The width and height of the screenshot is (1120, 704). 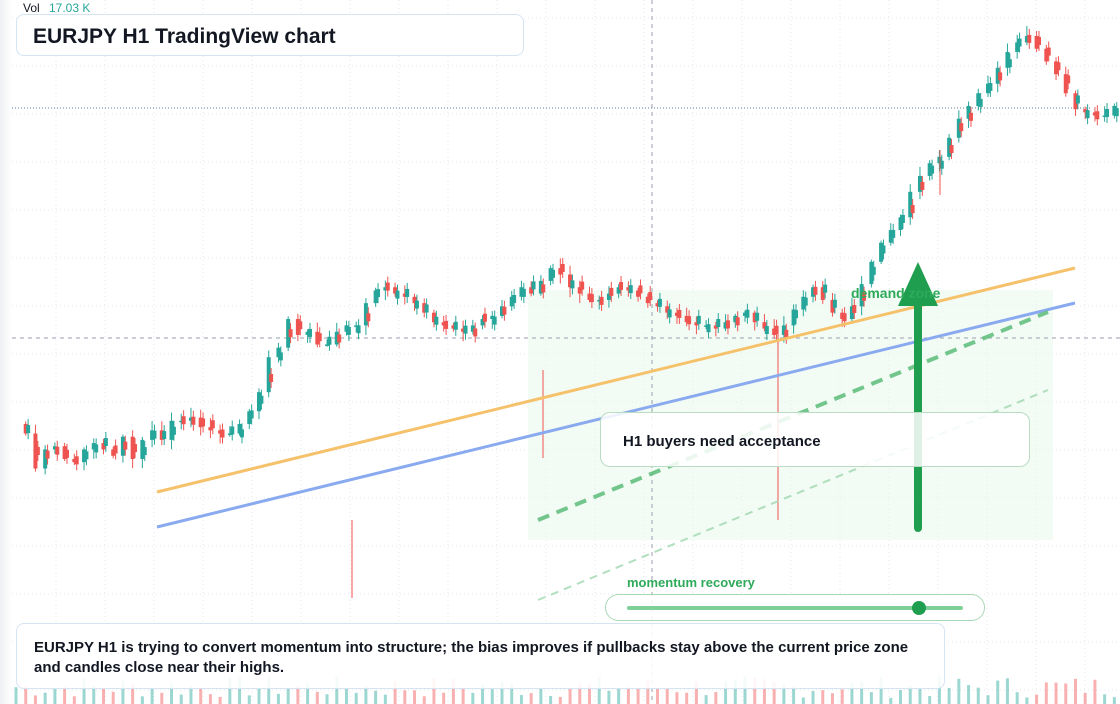 I want to click on chart-title: EURJPY H1 TradingView chart, so click(x=184, y=36).